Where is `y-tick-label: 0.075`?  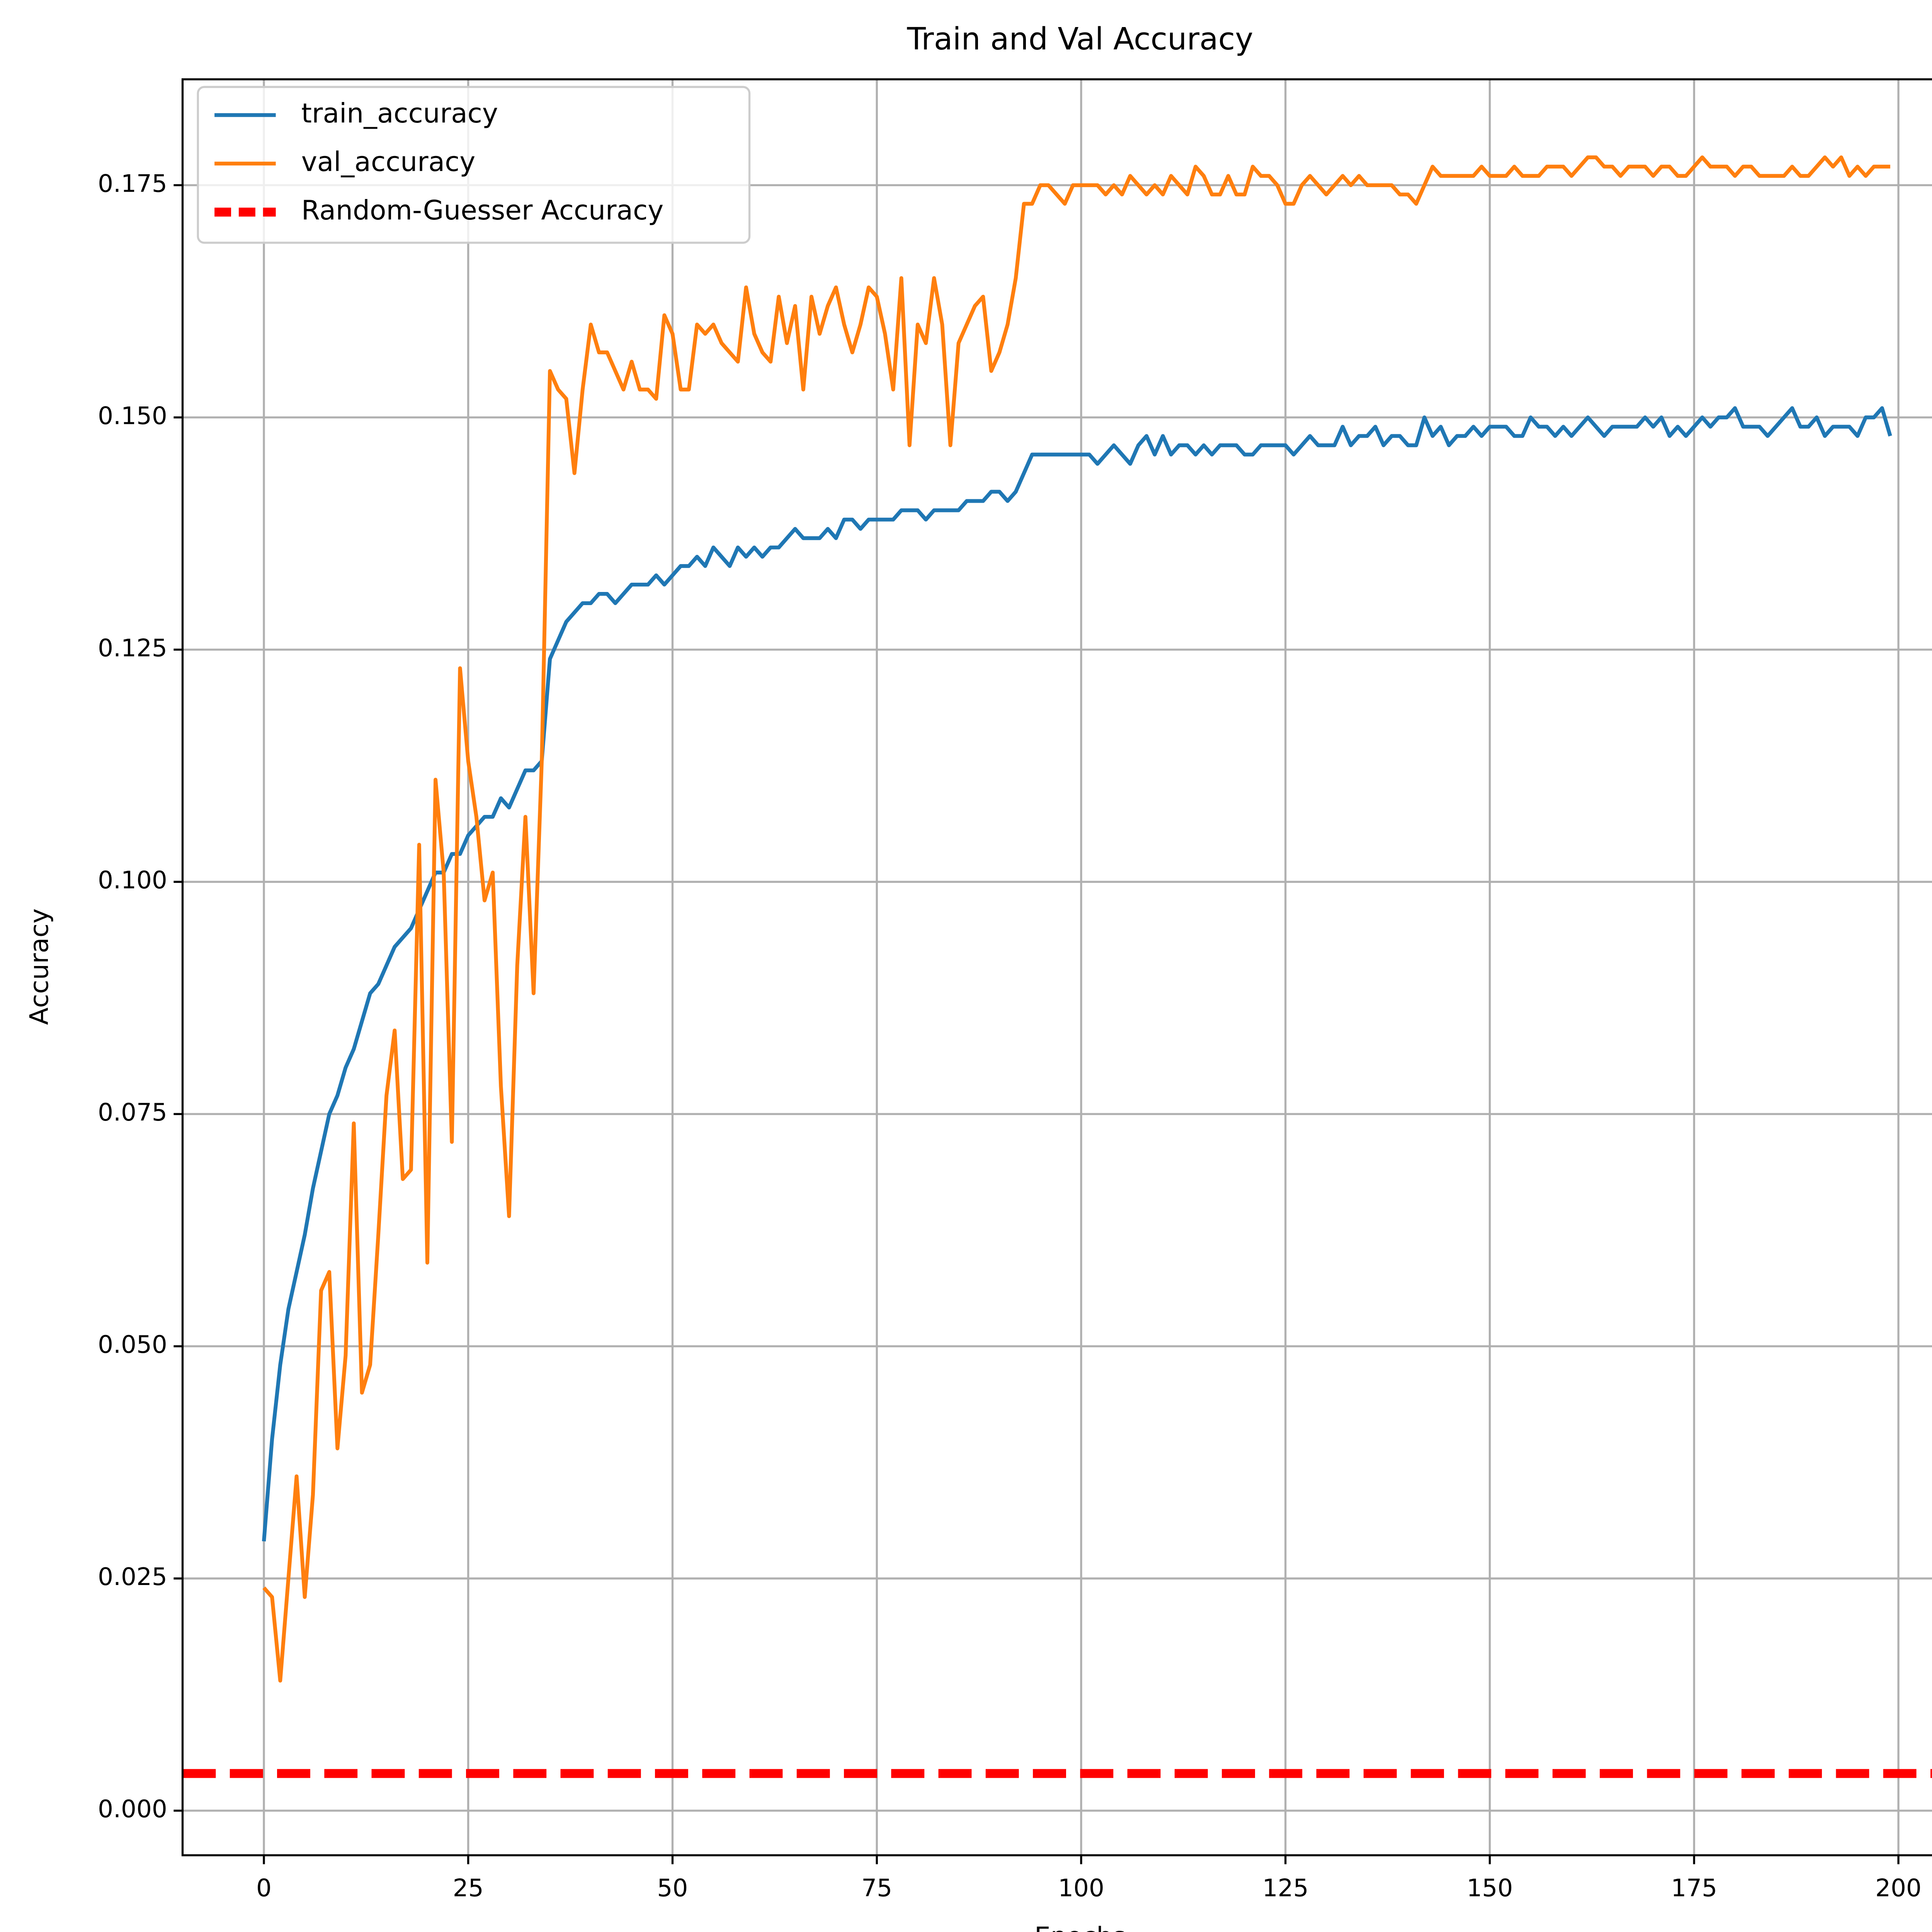
y-tick-label: 0.075 is located at coordinates (132, 1112).